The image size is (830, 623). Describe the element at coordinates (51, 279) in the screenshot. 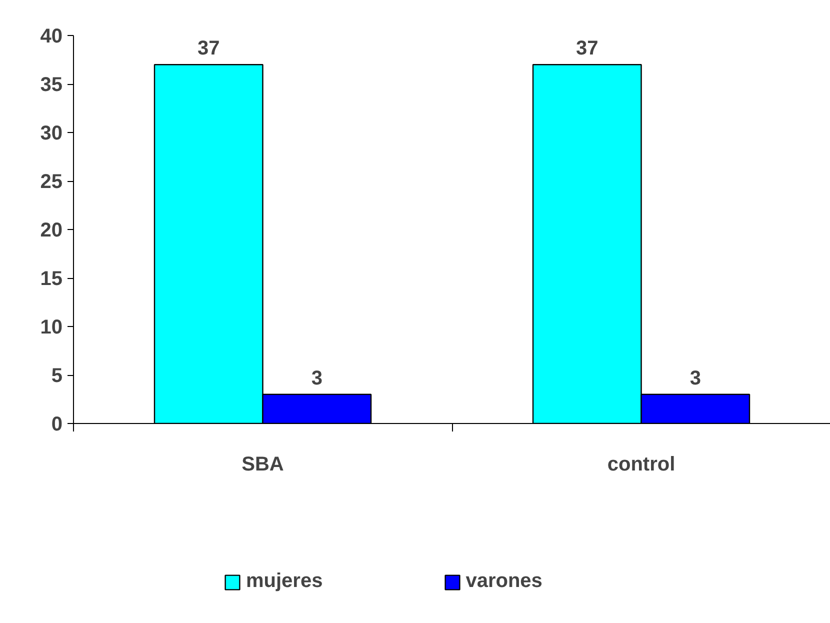

I see `y-tick-label: 15` at that location.